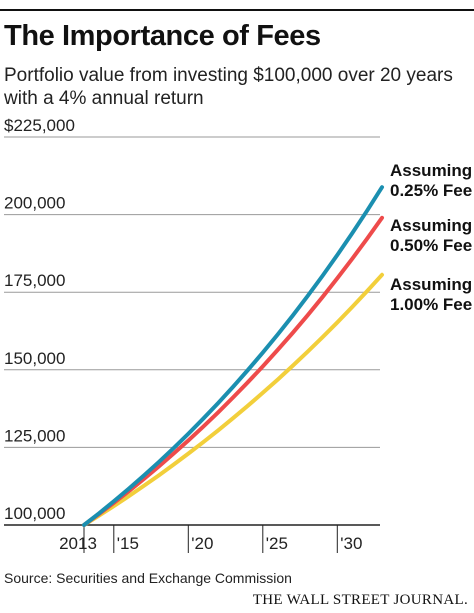 The image size is (474, 613). What do you see at coordinates (237, 10) in the screenshot?
I see `top-rule` at bounding box center [237, 10].